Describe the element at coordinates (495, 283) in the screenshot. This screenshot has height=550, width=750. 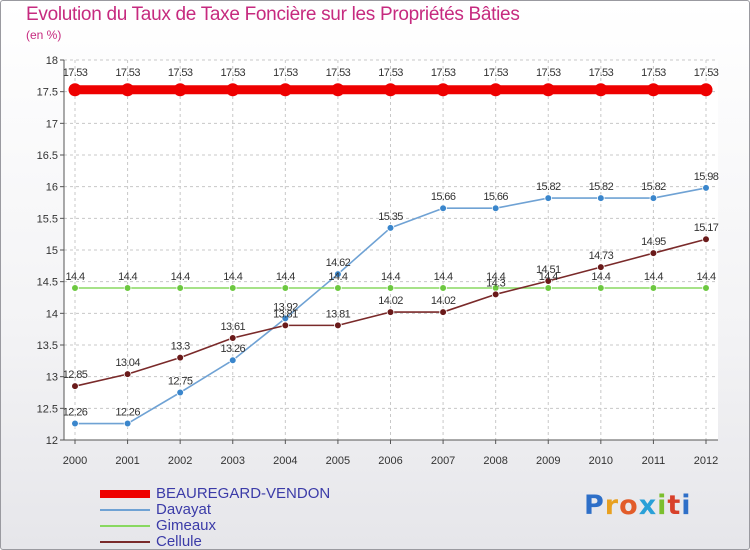
I see `data-label: 14.3` at that location.